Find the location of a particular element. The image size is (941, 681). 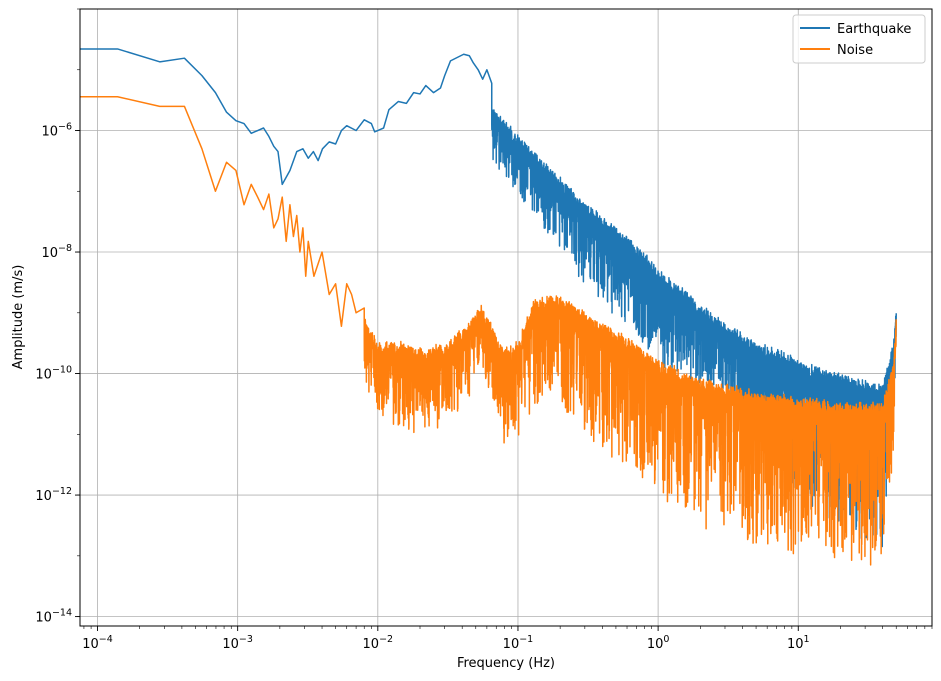

y-axis-label: Amplitude (m/s) is located at coordinates (18, 317).